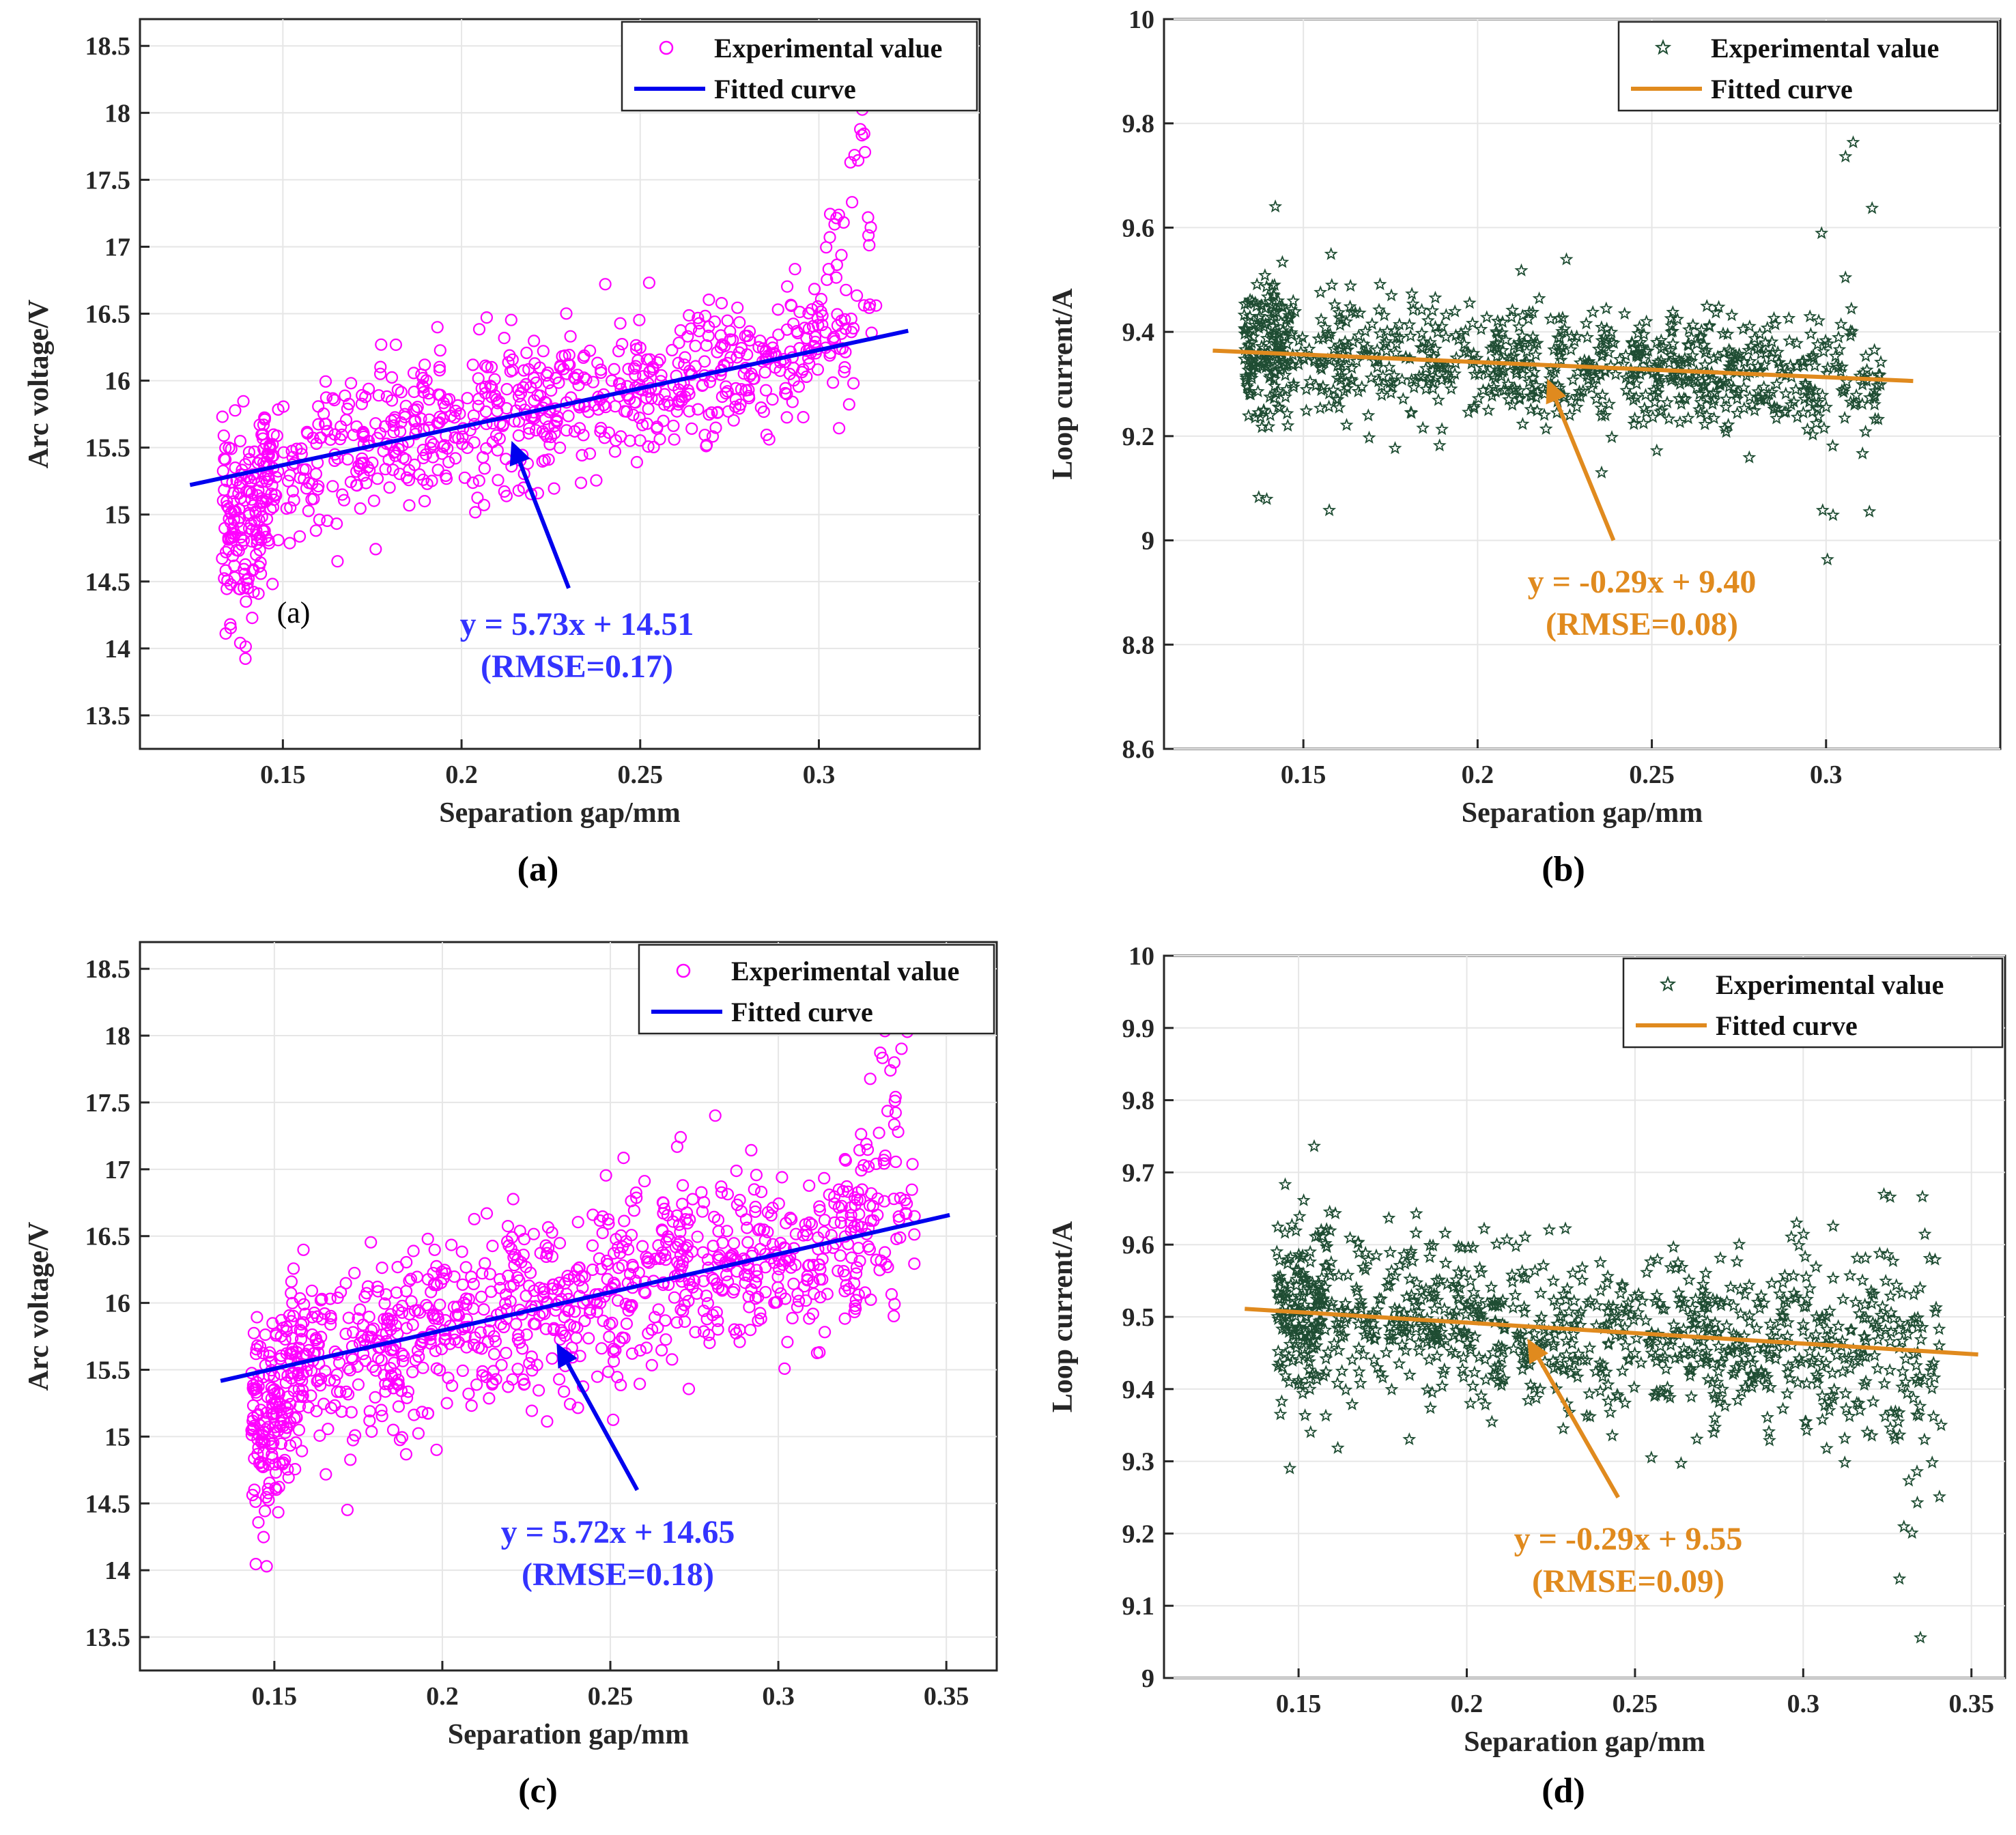  What do you see at coordinates (294, 612) in the screenshot?
I see `inner-panel-label: (a)` at bounding box center [294, 612].